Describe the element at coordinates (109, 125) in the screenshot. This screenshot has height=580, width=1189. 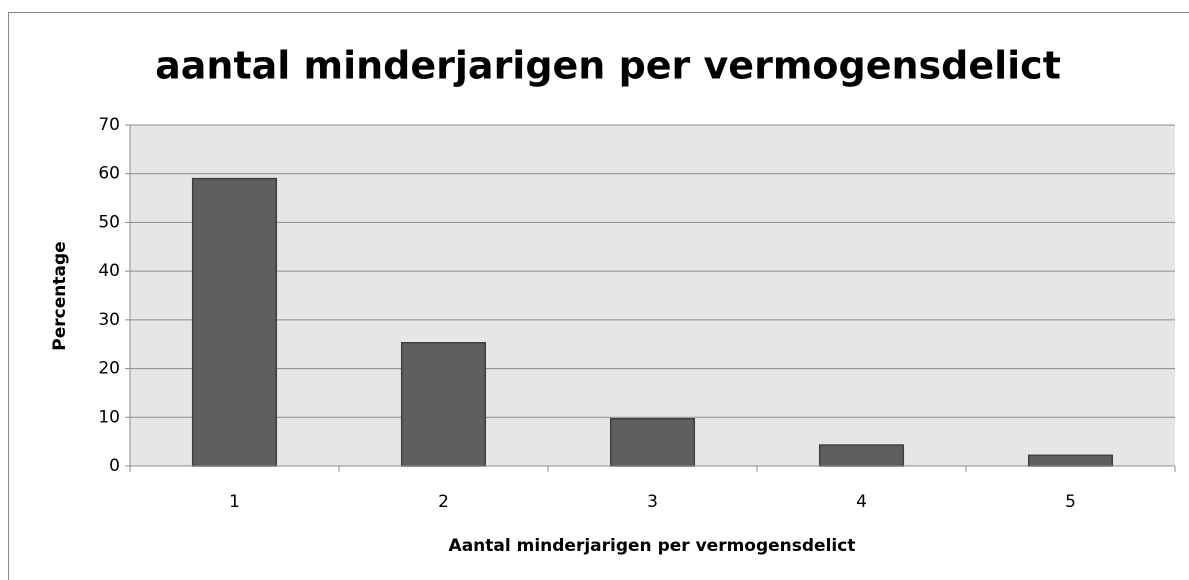
I see `y-tick-label: 70` at that location.